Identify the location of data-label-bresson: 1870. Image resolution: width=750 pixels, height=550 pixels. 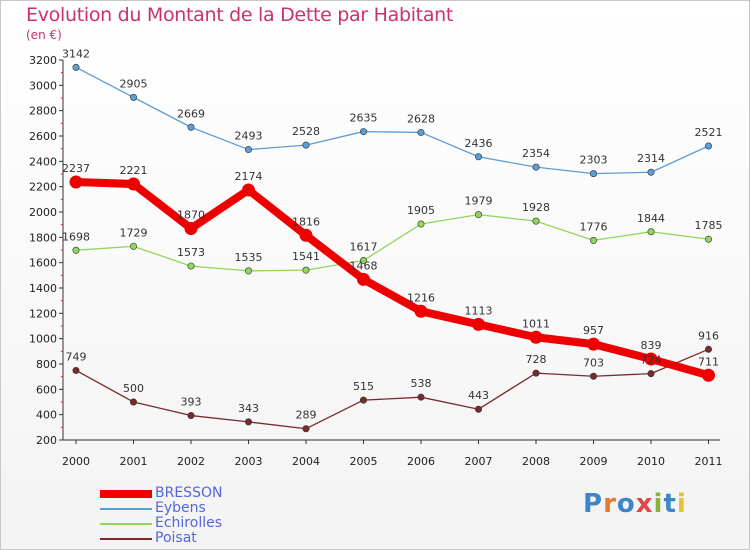
(191, 214).